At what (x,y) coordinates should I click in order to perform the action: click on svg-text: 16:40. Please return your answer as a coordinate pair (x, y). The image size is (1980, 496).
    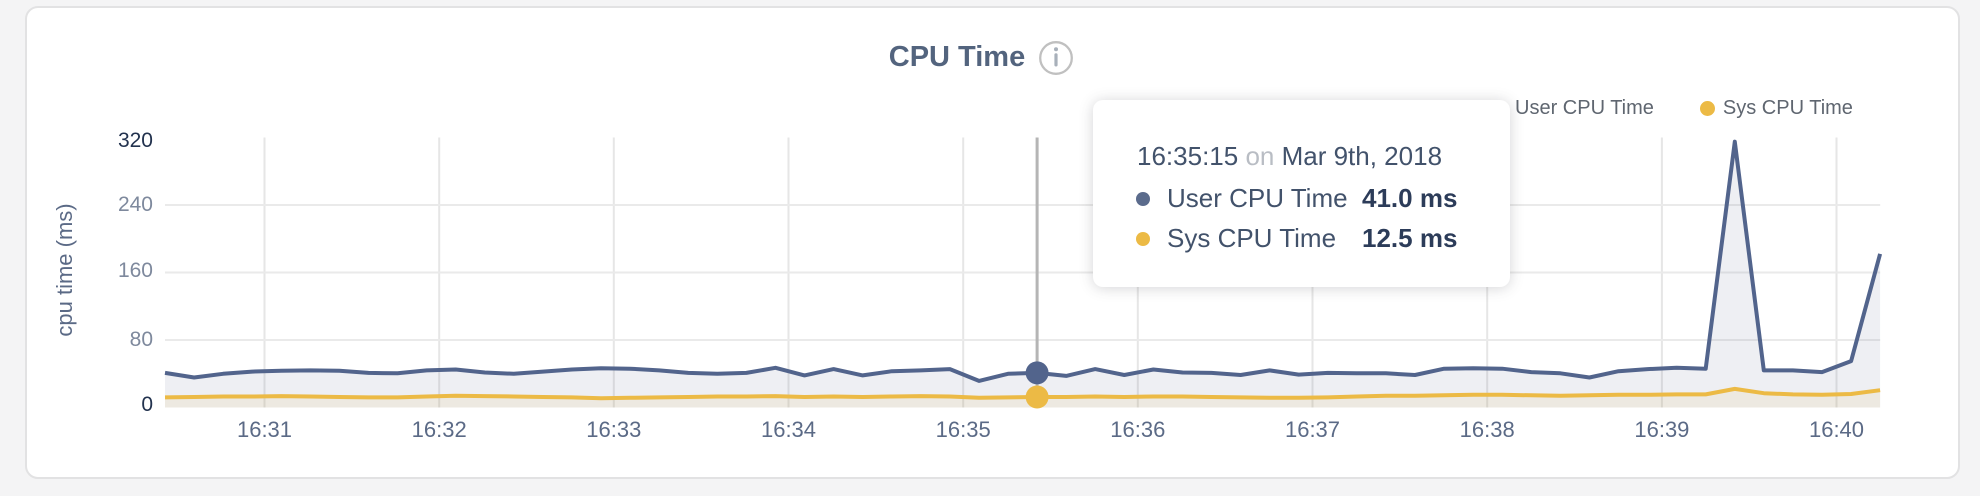
    Looking at the image, I should click on (1836, 429).